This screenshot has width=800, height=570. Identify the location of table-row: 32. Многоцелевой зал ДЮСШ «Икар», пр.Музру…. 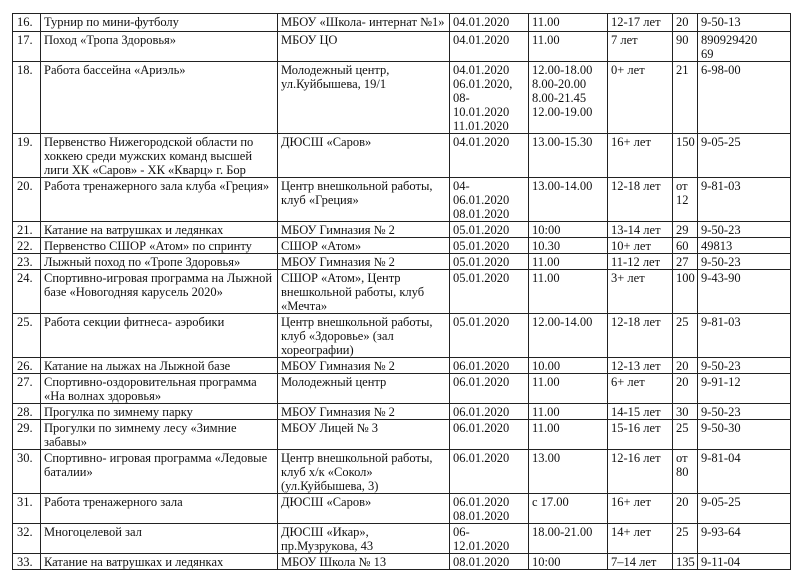
(401, 538).